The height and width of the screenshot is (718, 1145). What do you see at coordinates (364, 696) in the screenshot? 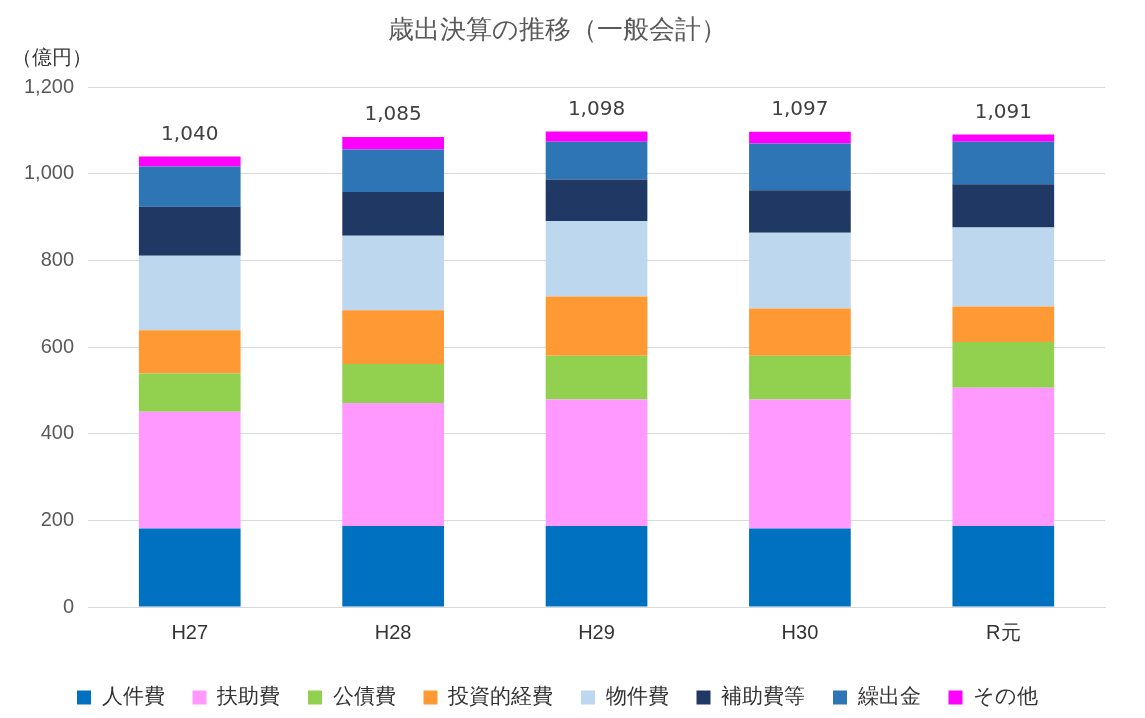
I see `legend-label: 公債費` at bounding box center [364, 696].